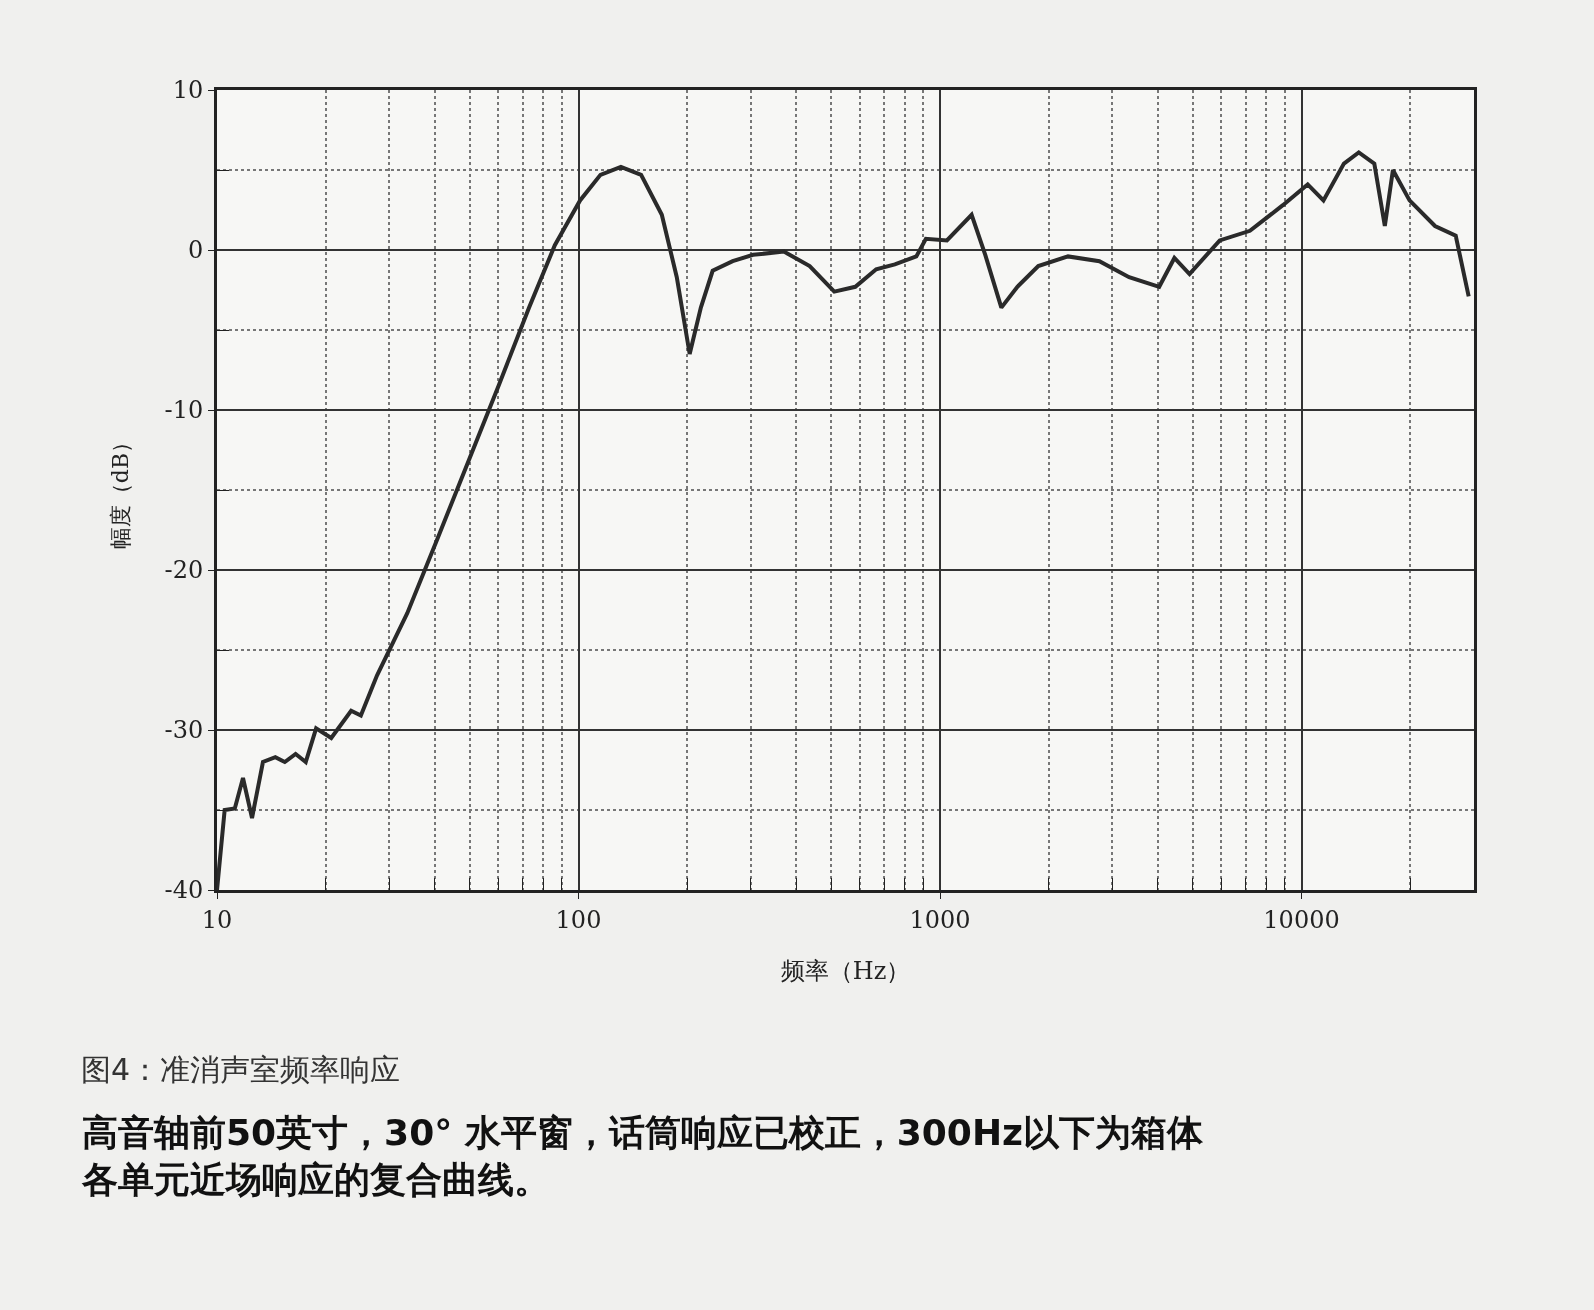 Image resolution: width=1594 pixels, height=1310 pixels. What do you see at coordinates (184, 410) in the screenshot?
I see `y-tick-label: -10` at bounding box center [184, 410].